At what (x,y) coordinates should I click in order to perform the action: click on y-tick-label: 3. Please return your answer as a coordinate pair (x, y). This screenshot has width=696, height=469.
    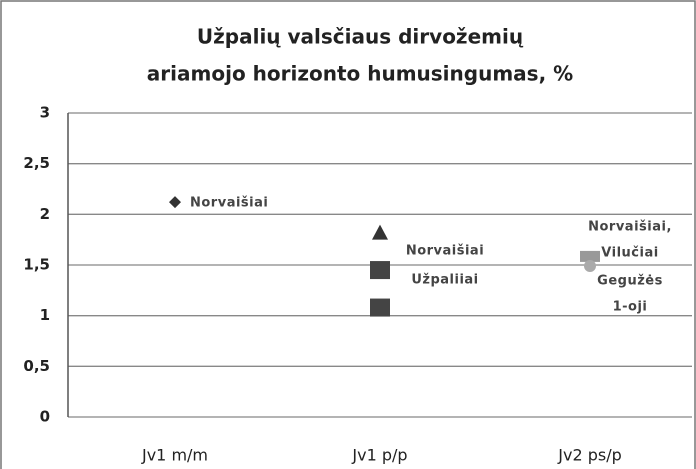
    Looking at the image, I should click on (45, 113).